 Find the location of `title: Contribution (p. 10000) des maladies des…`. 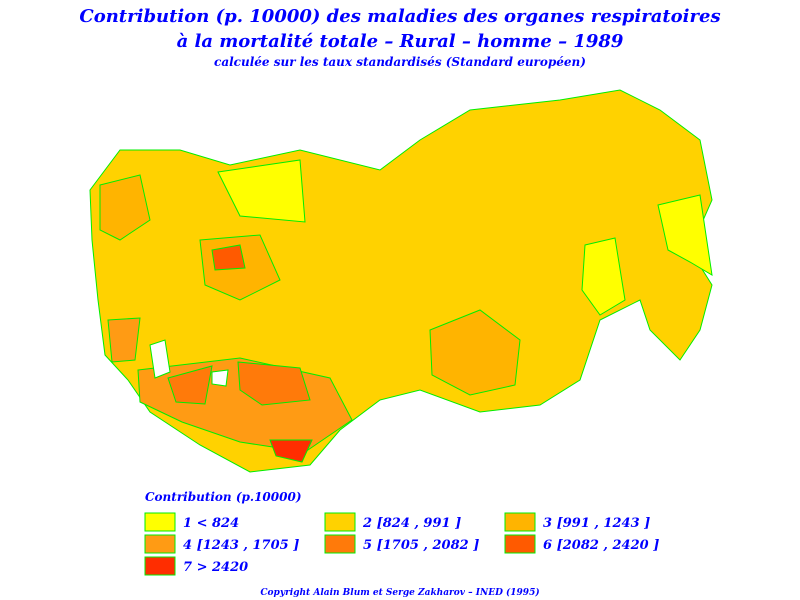

title: Contribution (p. 10000) des maladies des… is located at coordinates (399, 16).